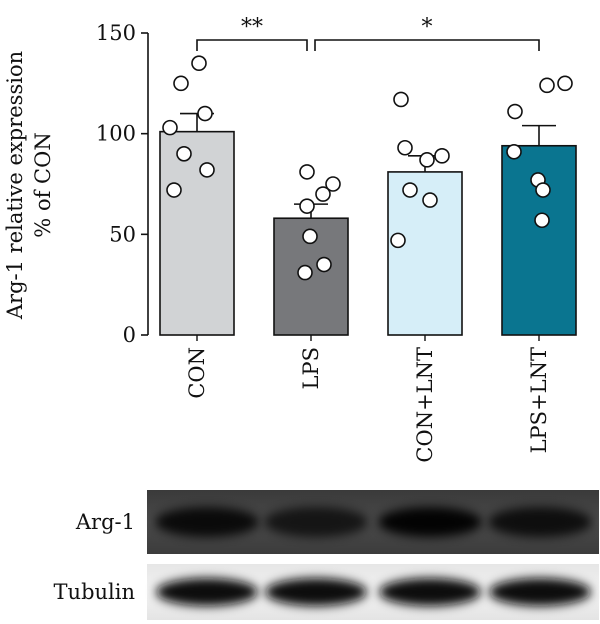 This screenshot has width=600, height=624. What do you see at coordinates (197, 373) in the screenshot?
I see `x-tick-label: CON` at bounding box center [197, 373].